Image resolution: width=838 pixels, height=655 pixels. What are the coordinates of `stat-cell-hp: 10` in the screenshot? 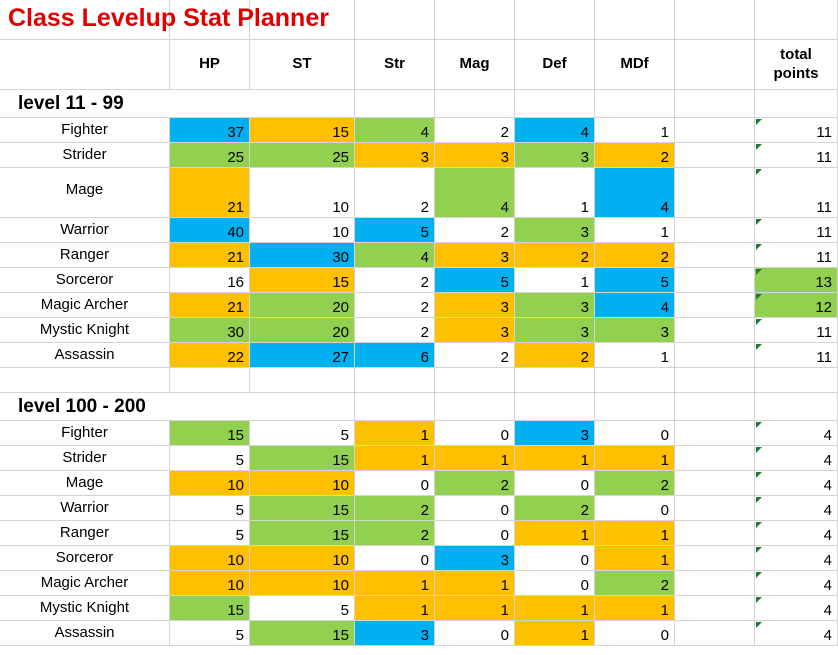 It's located at (210, 483).